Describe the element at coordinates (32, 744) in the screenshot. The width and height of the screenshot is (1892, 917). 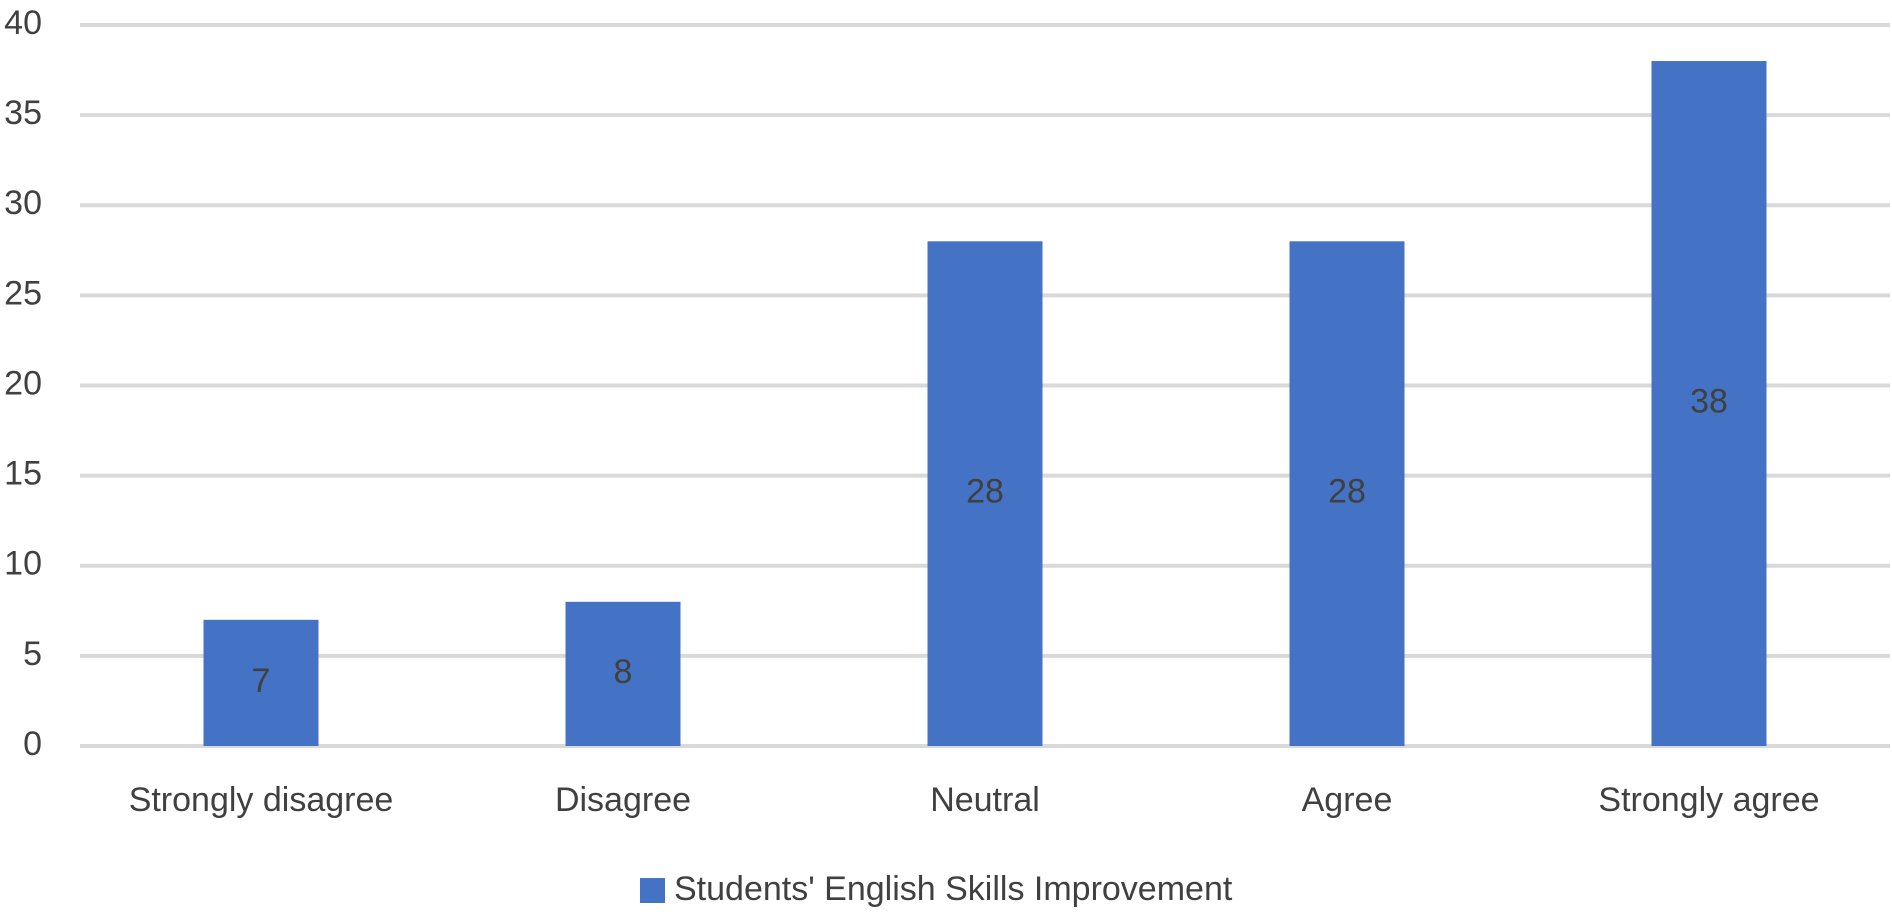
I see `y-tick-label: 0` at that location.